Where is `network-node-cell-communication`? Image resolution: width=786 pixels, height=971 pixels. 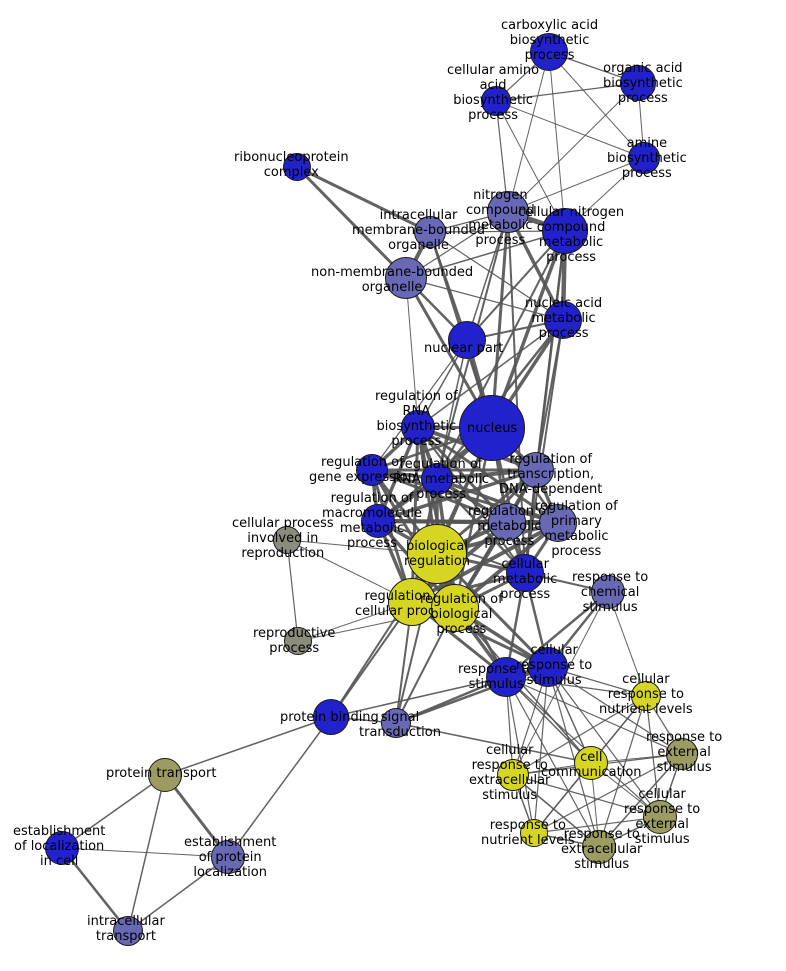
network-node-cell-communication is located at coordinates (591, 763).